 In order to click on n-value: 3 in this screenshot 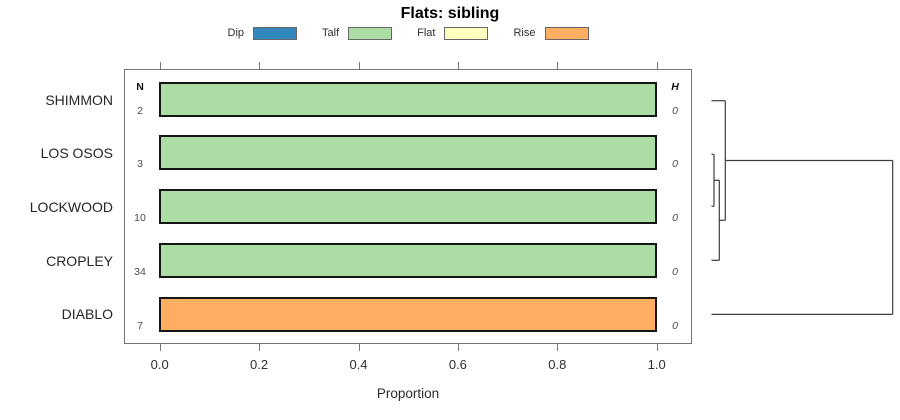, I will do `click(140, 164)`.